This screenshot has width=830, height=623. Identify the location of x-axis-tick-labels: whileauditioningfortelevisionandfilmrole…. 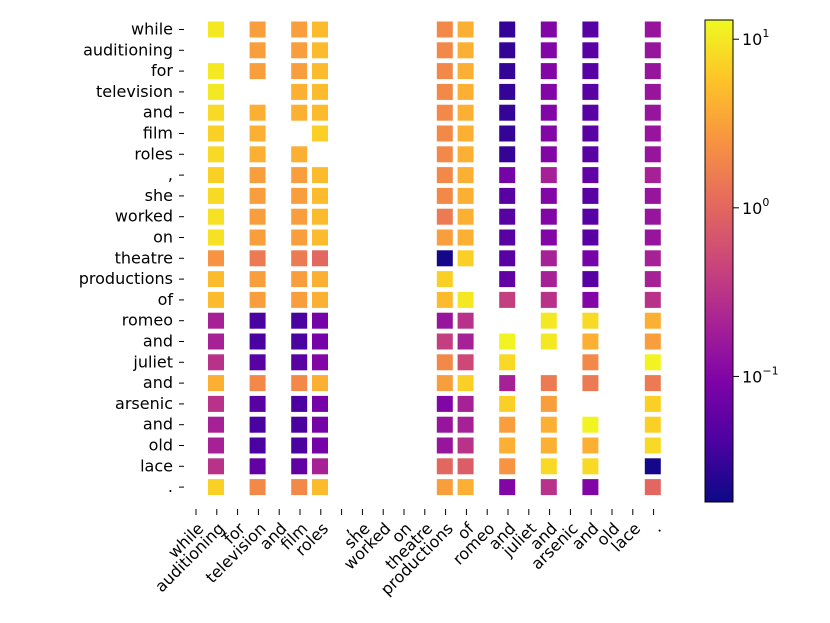
(408, 559).